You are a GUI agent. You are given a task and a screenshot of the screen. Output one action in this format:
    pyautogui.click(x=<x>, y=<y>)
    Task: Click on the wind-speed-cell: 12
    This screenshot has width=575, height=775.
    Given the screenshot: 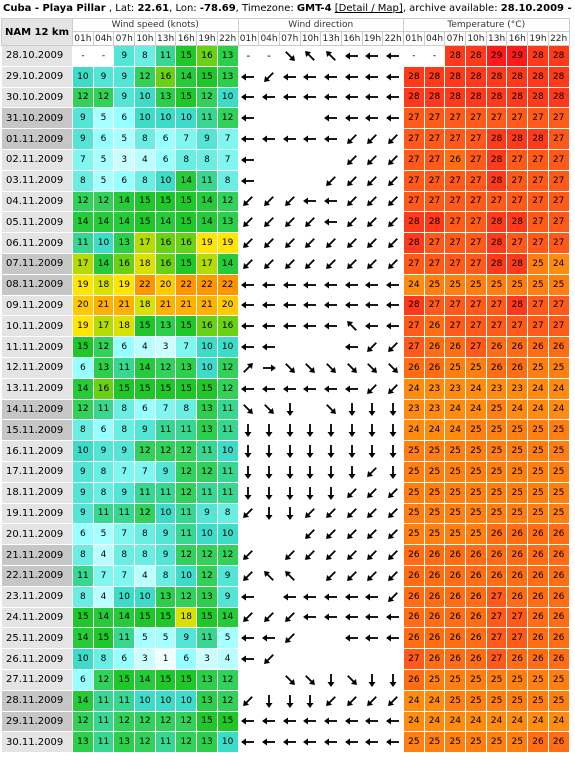 What is the action you would take?
    pyautogui.click(x=227, y=367)
    